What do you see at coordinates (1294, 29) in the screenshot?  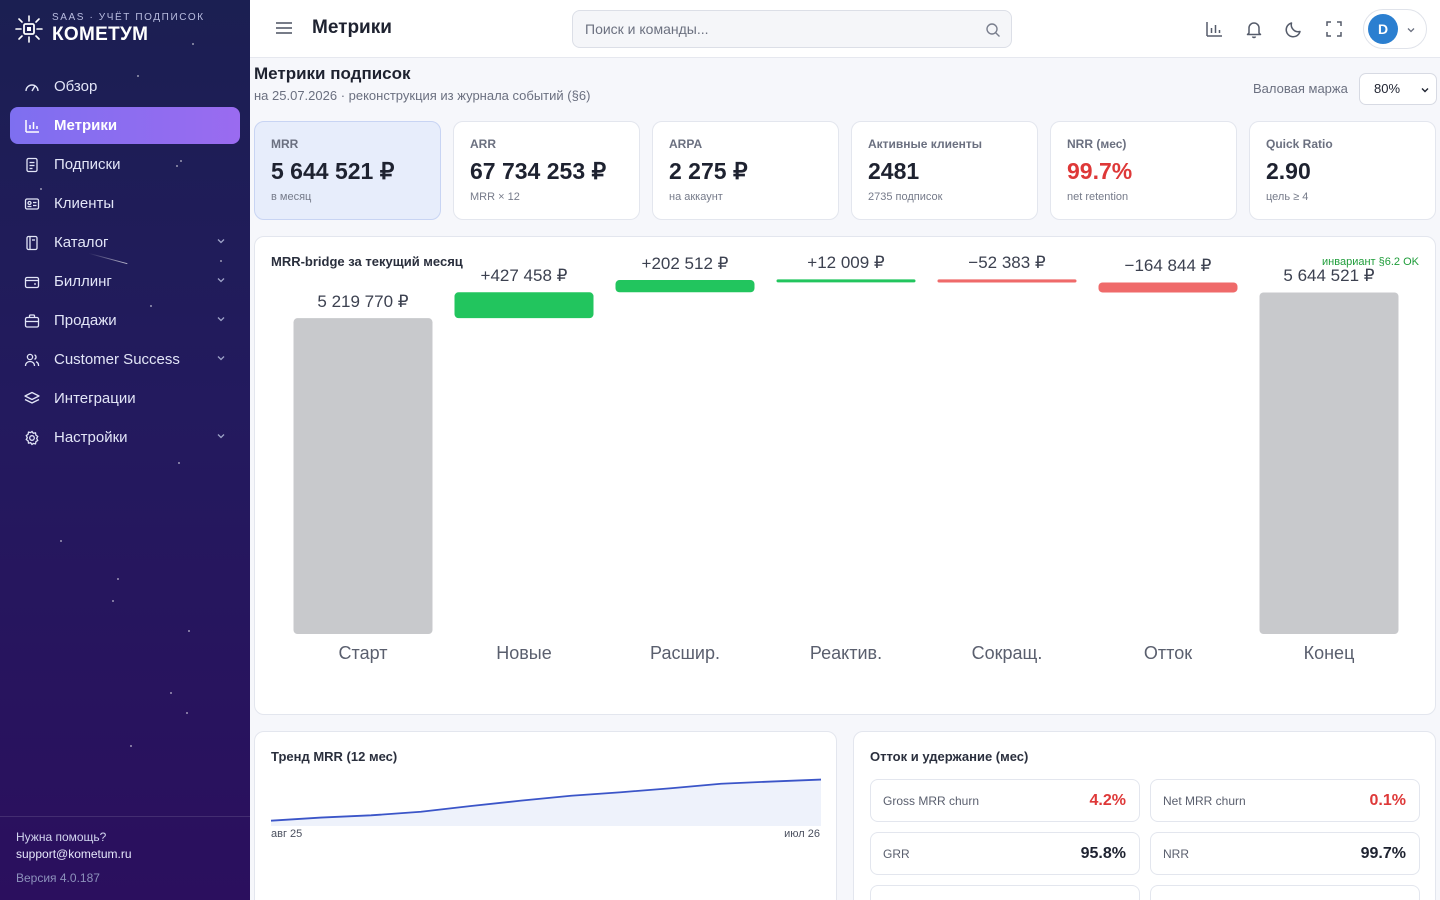 I see `moon-icon` at bounding box center [1294, 29].